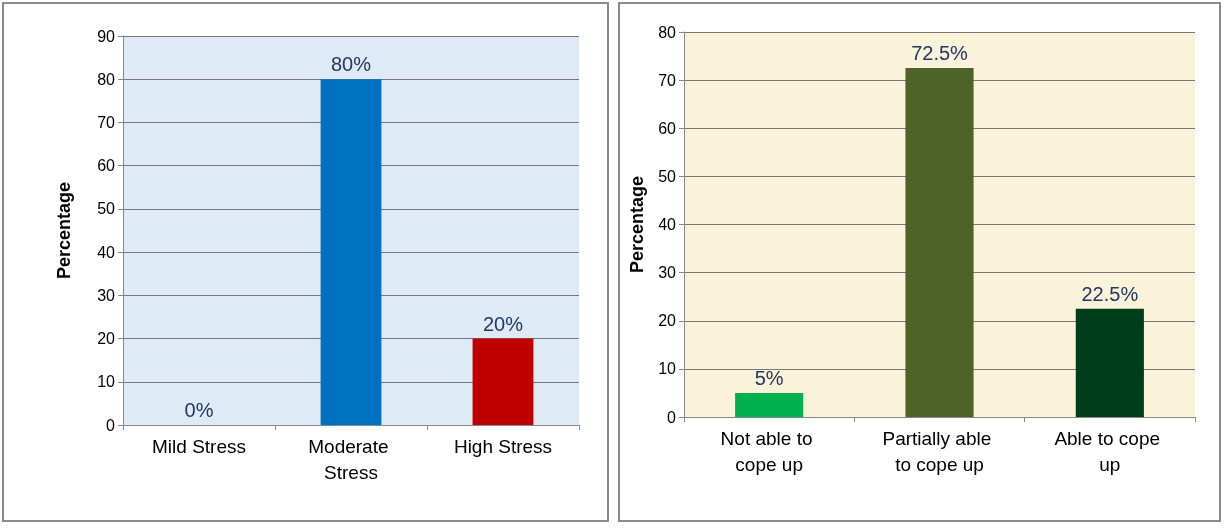  Describe the element at coordinates (199, 410) in the screenshot. I see `data-label: 0%` at that location.